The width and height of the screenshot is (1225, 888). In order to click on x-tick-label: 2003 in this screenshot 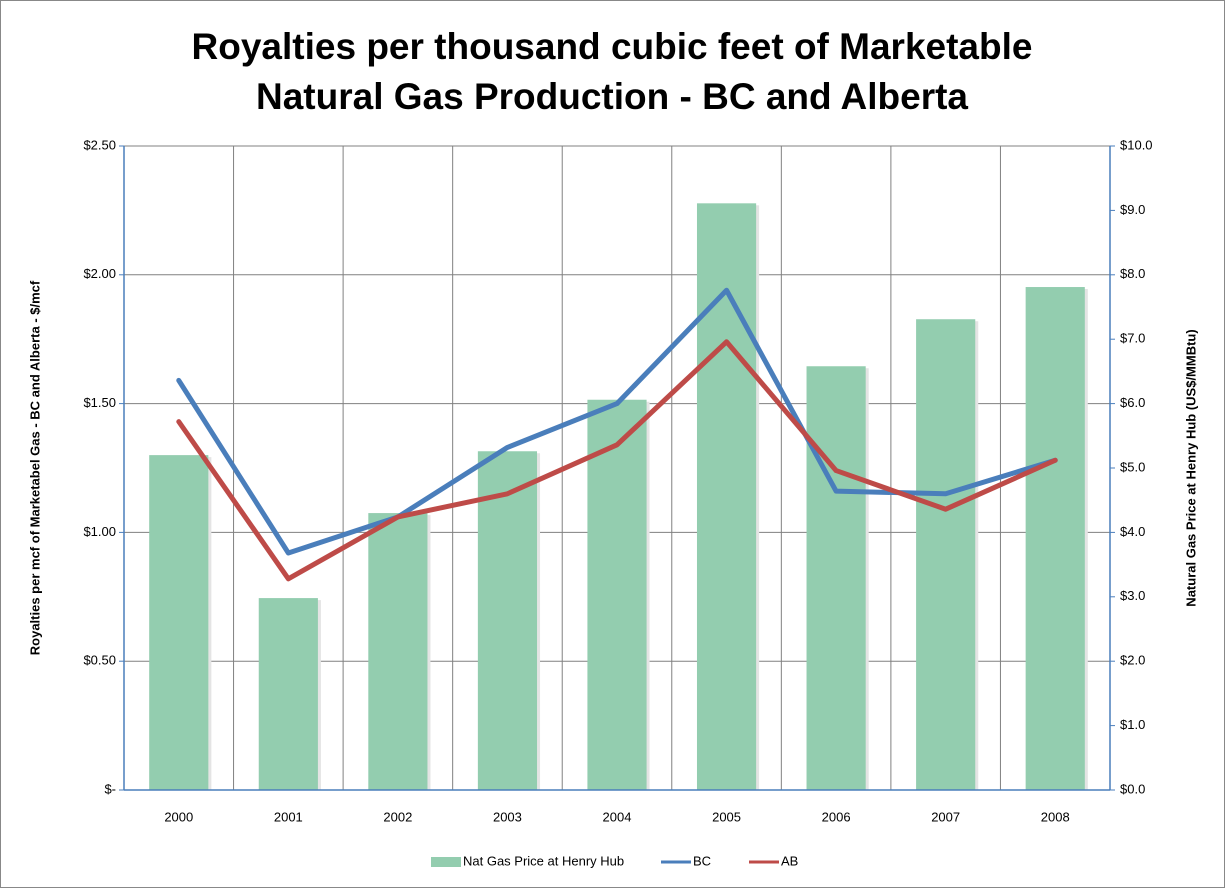, I will do `click(507, 816)`.